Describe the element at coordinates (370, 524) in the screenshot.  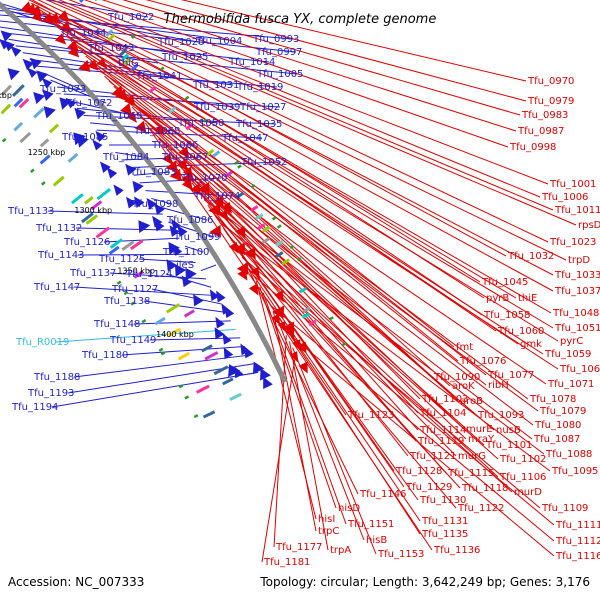
I see `gene-label-right: Tfu_1151` at that location.